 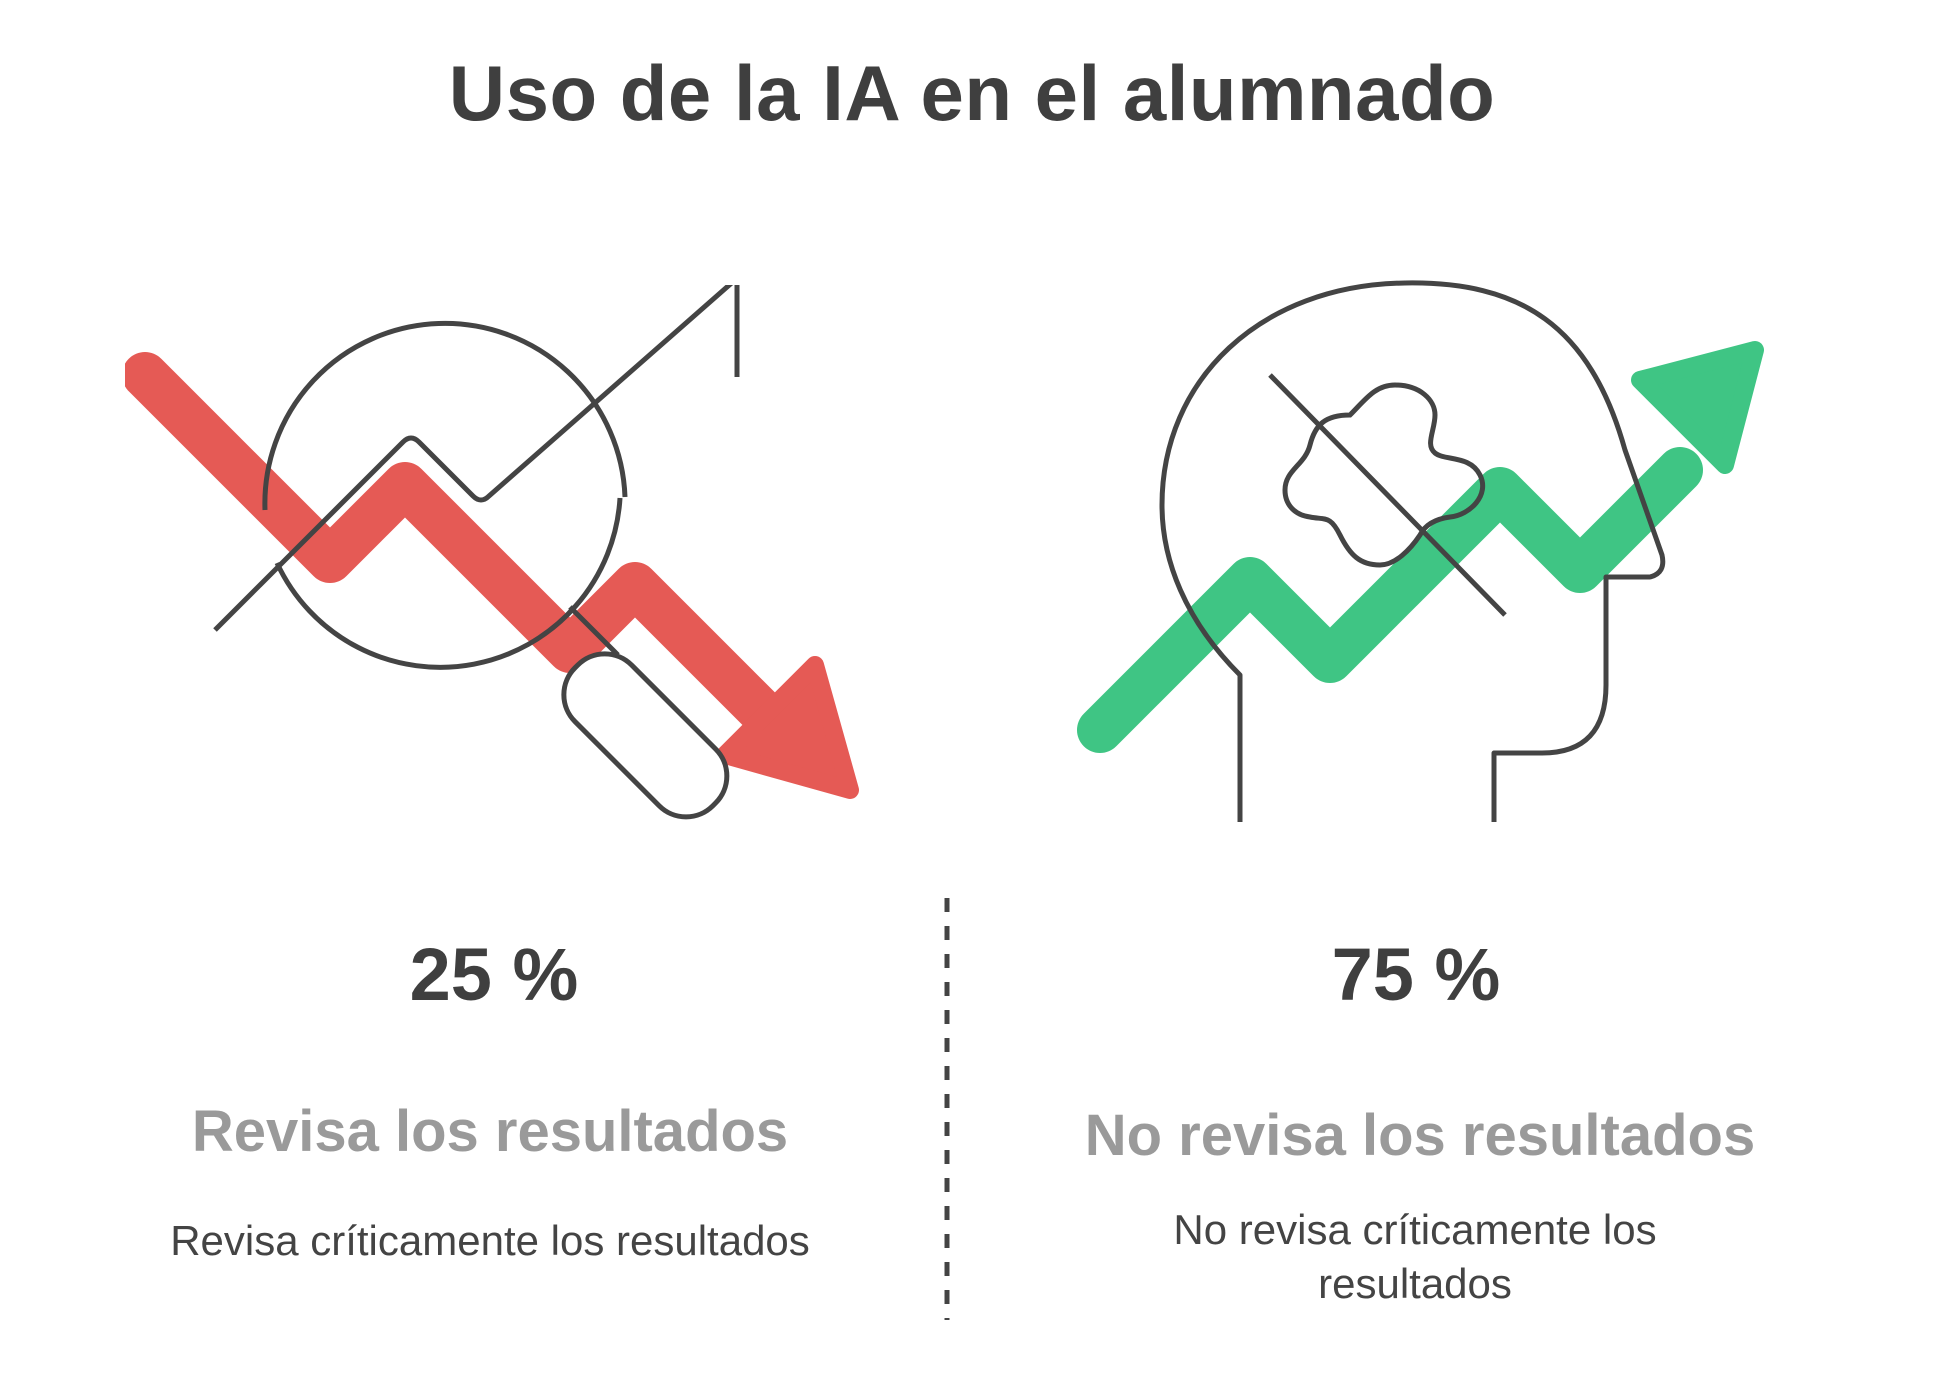 What do you see at coordinates (972, 93) in the screenshot?
I see `page-title: Uso de la IA en el alumnado` at bounding box center [972, 93].